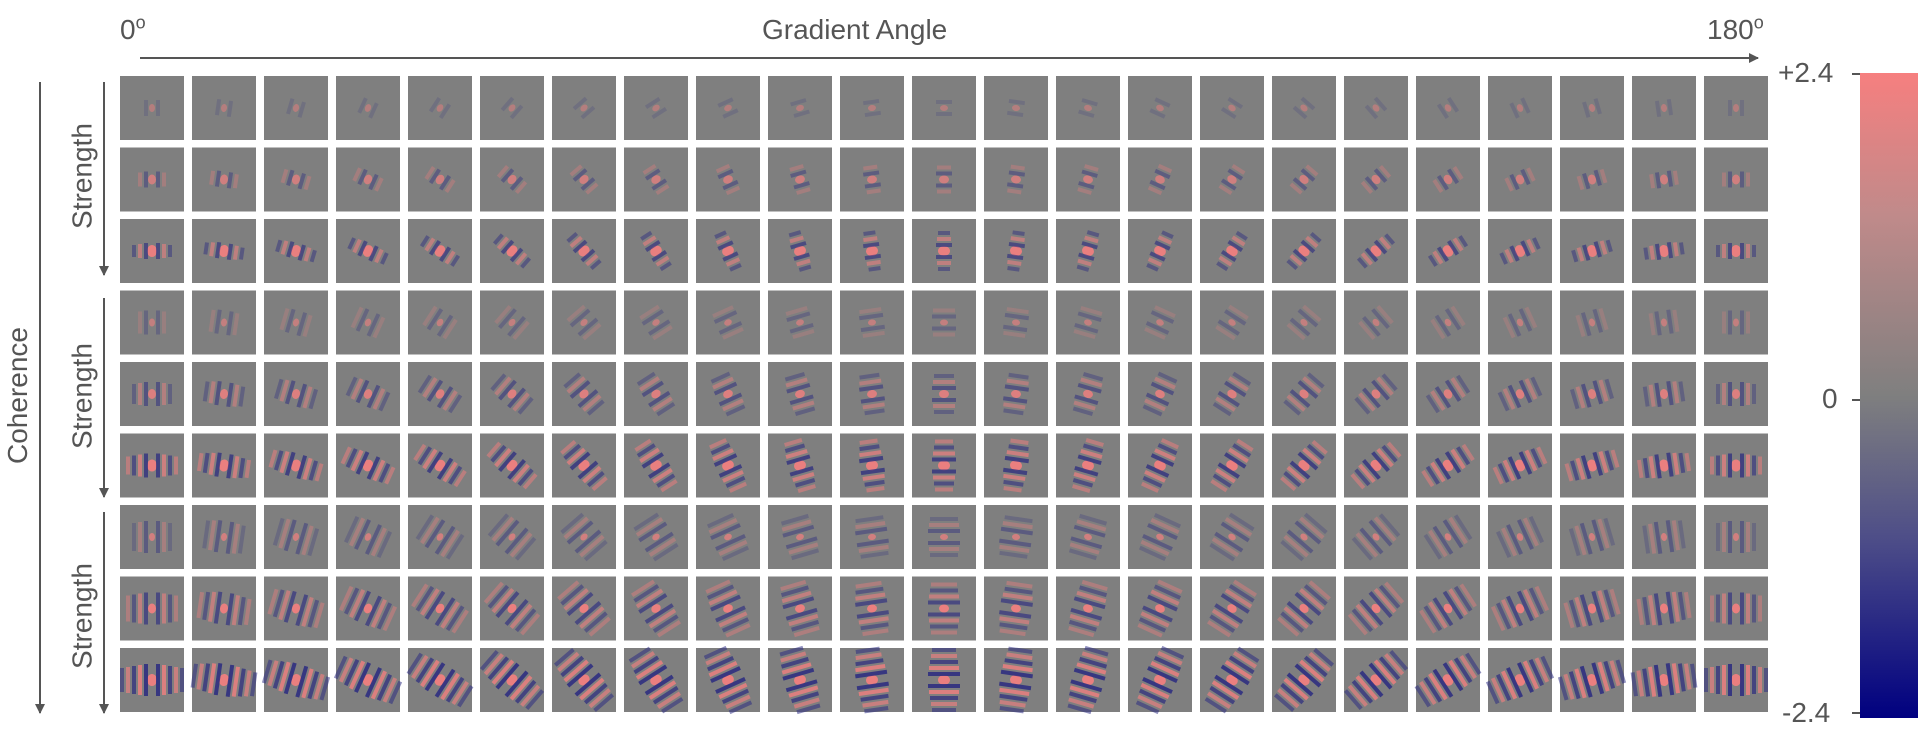 The height and width of the screenshot is (734, 1918). Describe the element at coordinates (1889, 395) in the screenshot. I see `colorbar` at that location.